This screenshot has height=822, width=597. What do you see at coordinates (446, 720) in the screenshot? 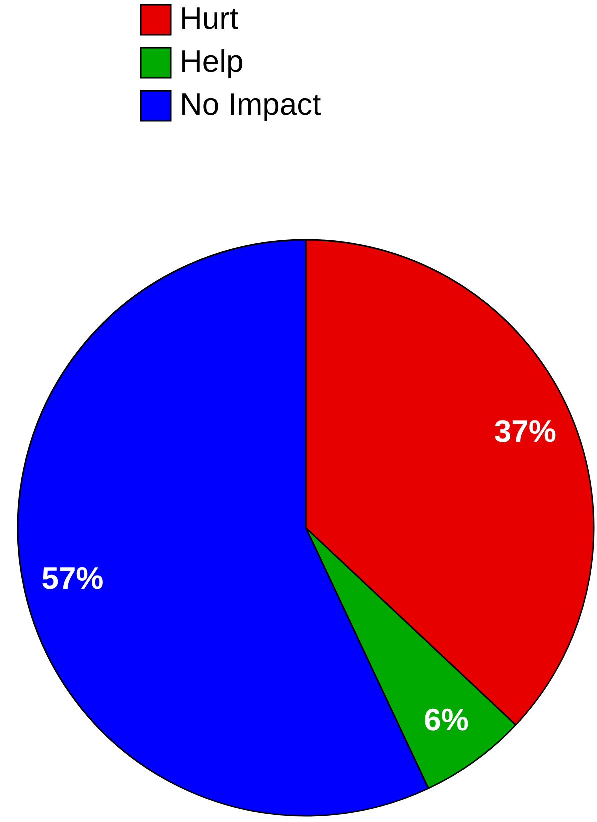
I see `data-label: 6%` at bounding box center [446, 720].